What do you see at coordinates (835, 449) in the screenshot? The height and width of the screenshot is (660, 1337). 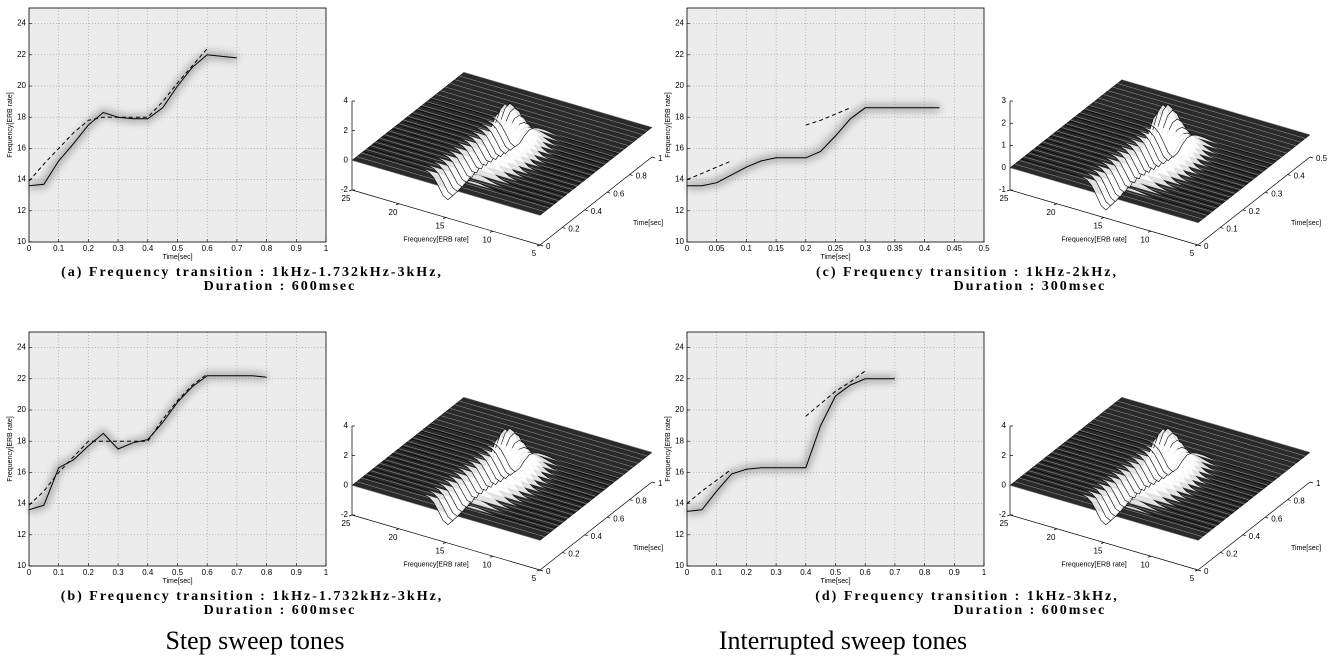 I see `plot-frame` at bounding box center [835, 449].